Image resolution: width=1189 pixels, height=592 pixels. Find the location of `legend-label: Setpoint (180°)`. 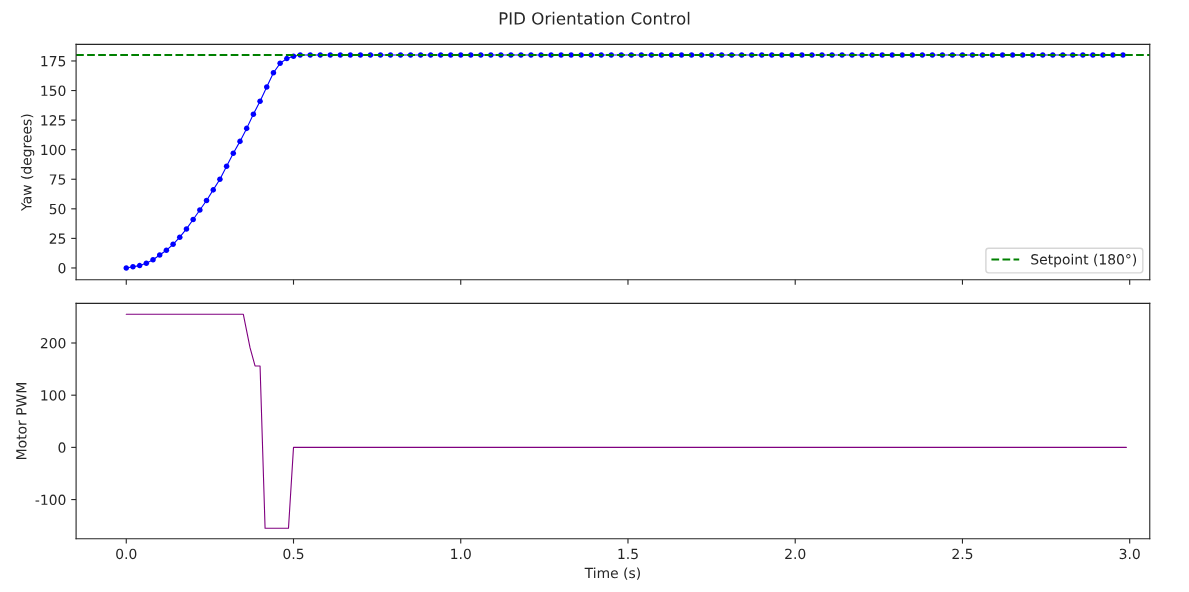

legend-label: Setpoint (180°) is located at coordinates (1084, 260).